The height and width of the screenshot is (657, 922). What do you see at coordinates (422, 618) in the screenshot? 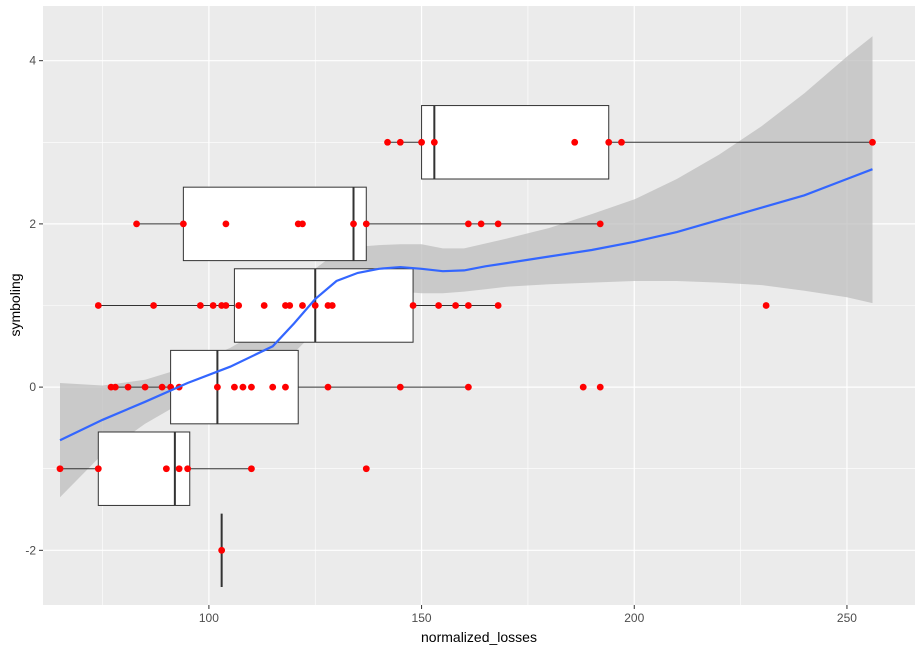
I see `x-tick-label: 150` at bounding box center [422, 618].